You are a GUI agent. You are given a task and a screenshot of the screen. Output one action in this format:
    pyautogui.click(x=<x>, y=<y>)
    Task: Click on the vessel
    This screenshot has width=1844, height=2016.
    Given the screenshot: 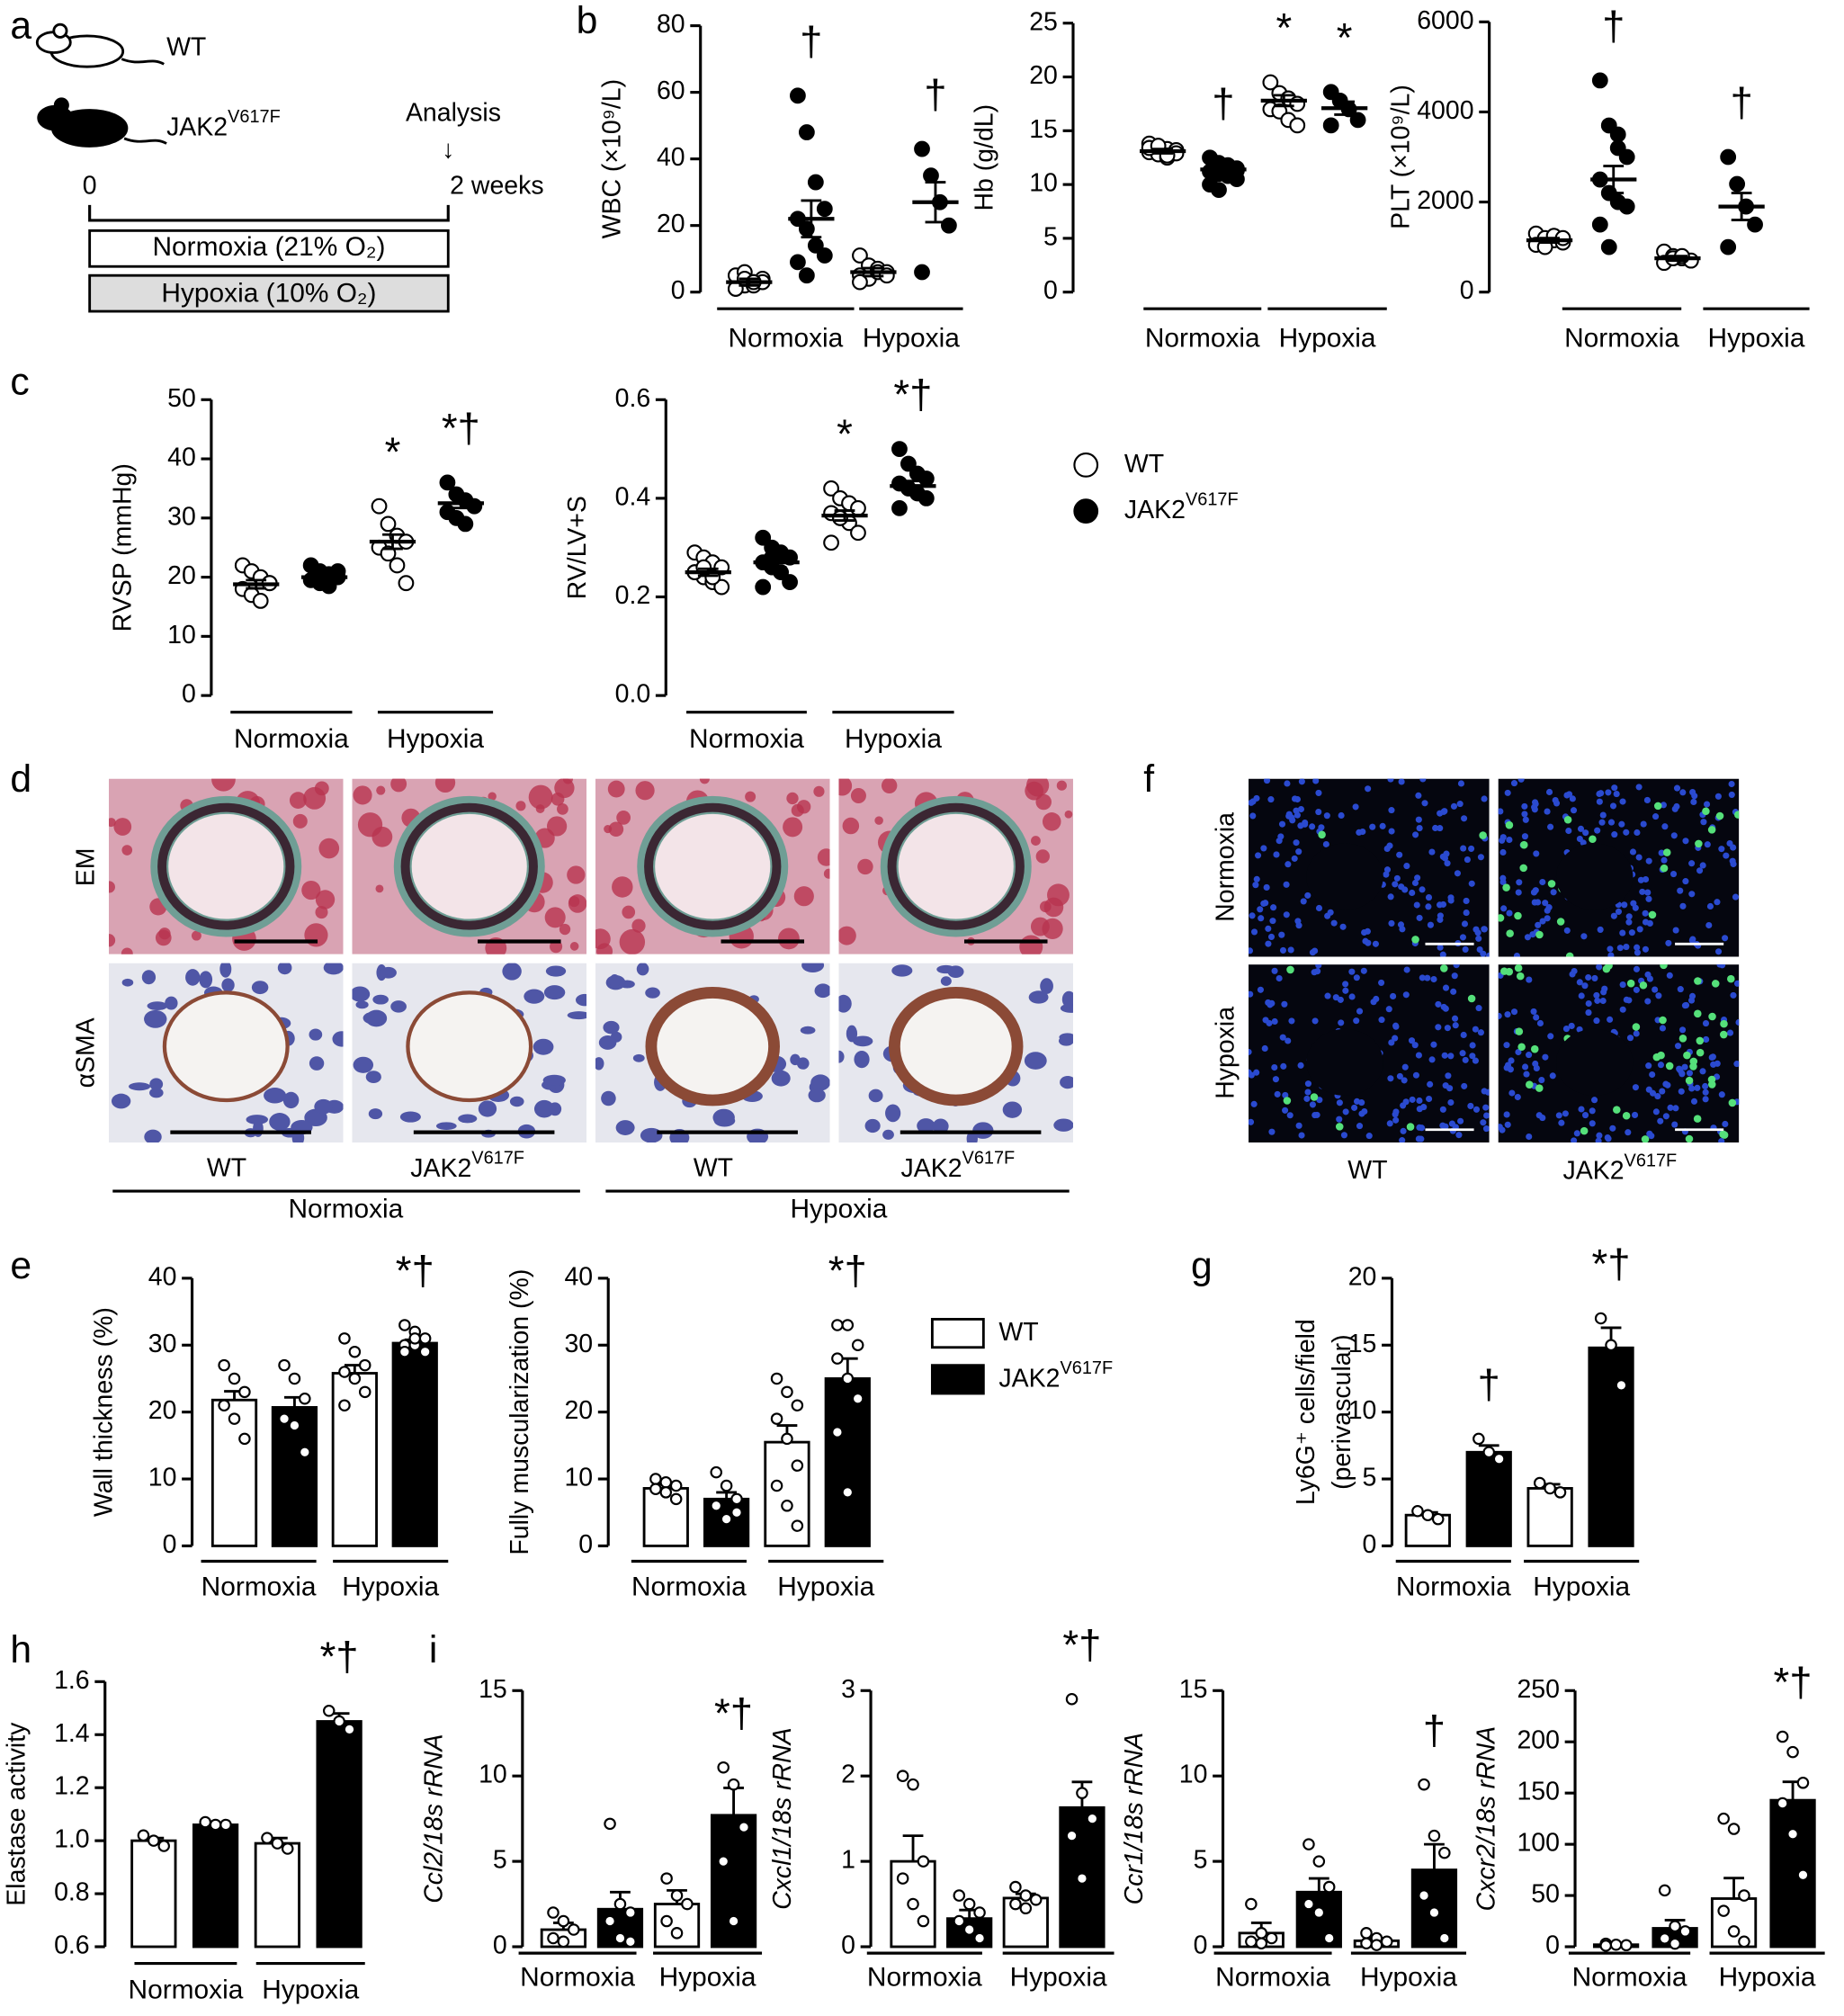 What is the action you would take?
    pyautogui.click(x=956, y=1047)
    